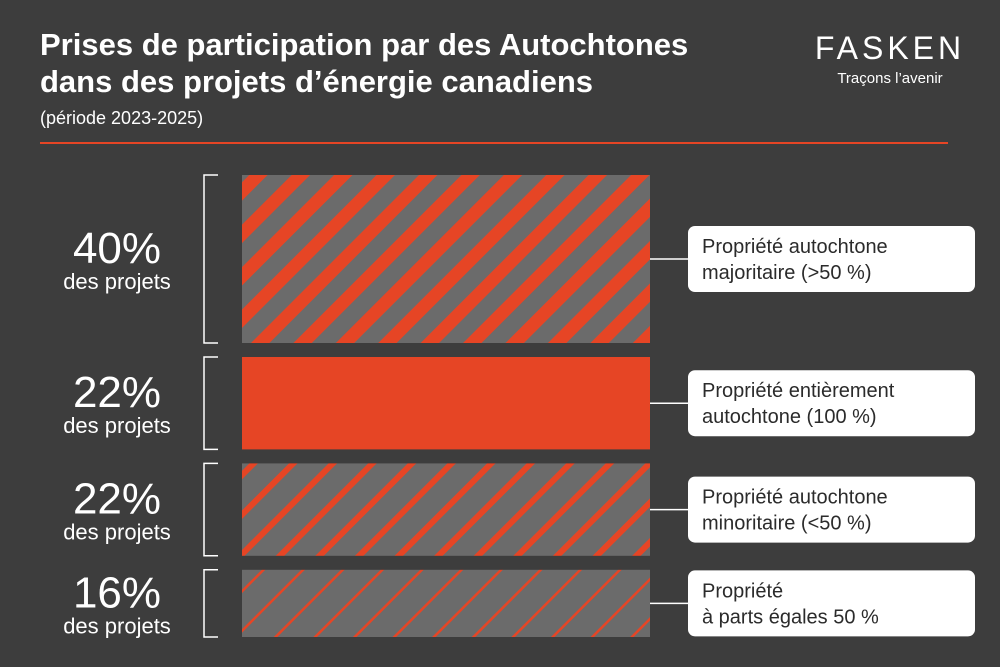  What do you see at coordinates (787, 524) in the screenshot?
I see `category-label: minoritaire (<50 %)` at bounding box center [787, 524].